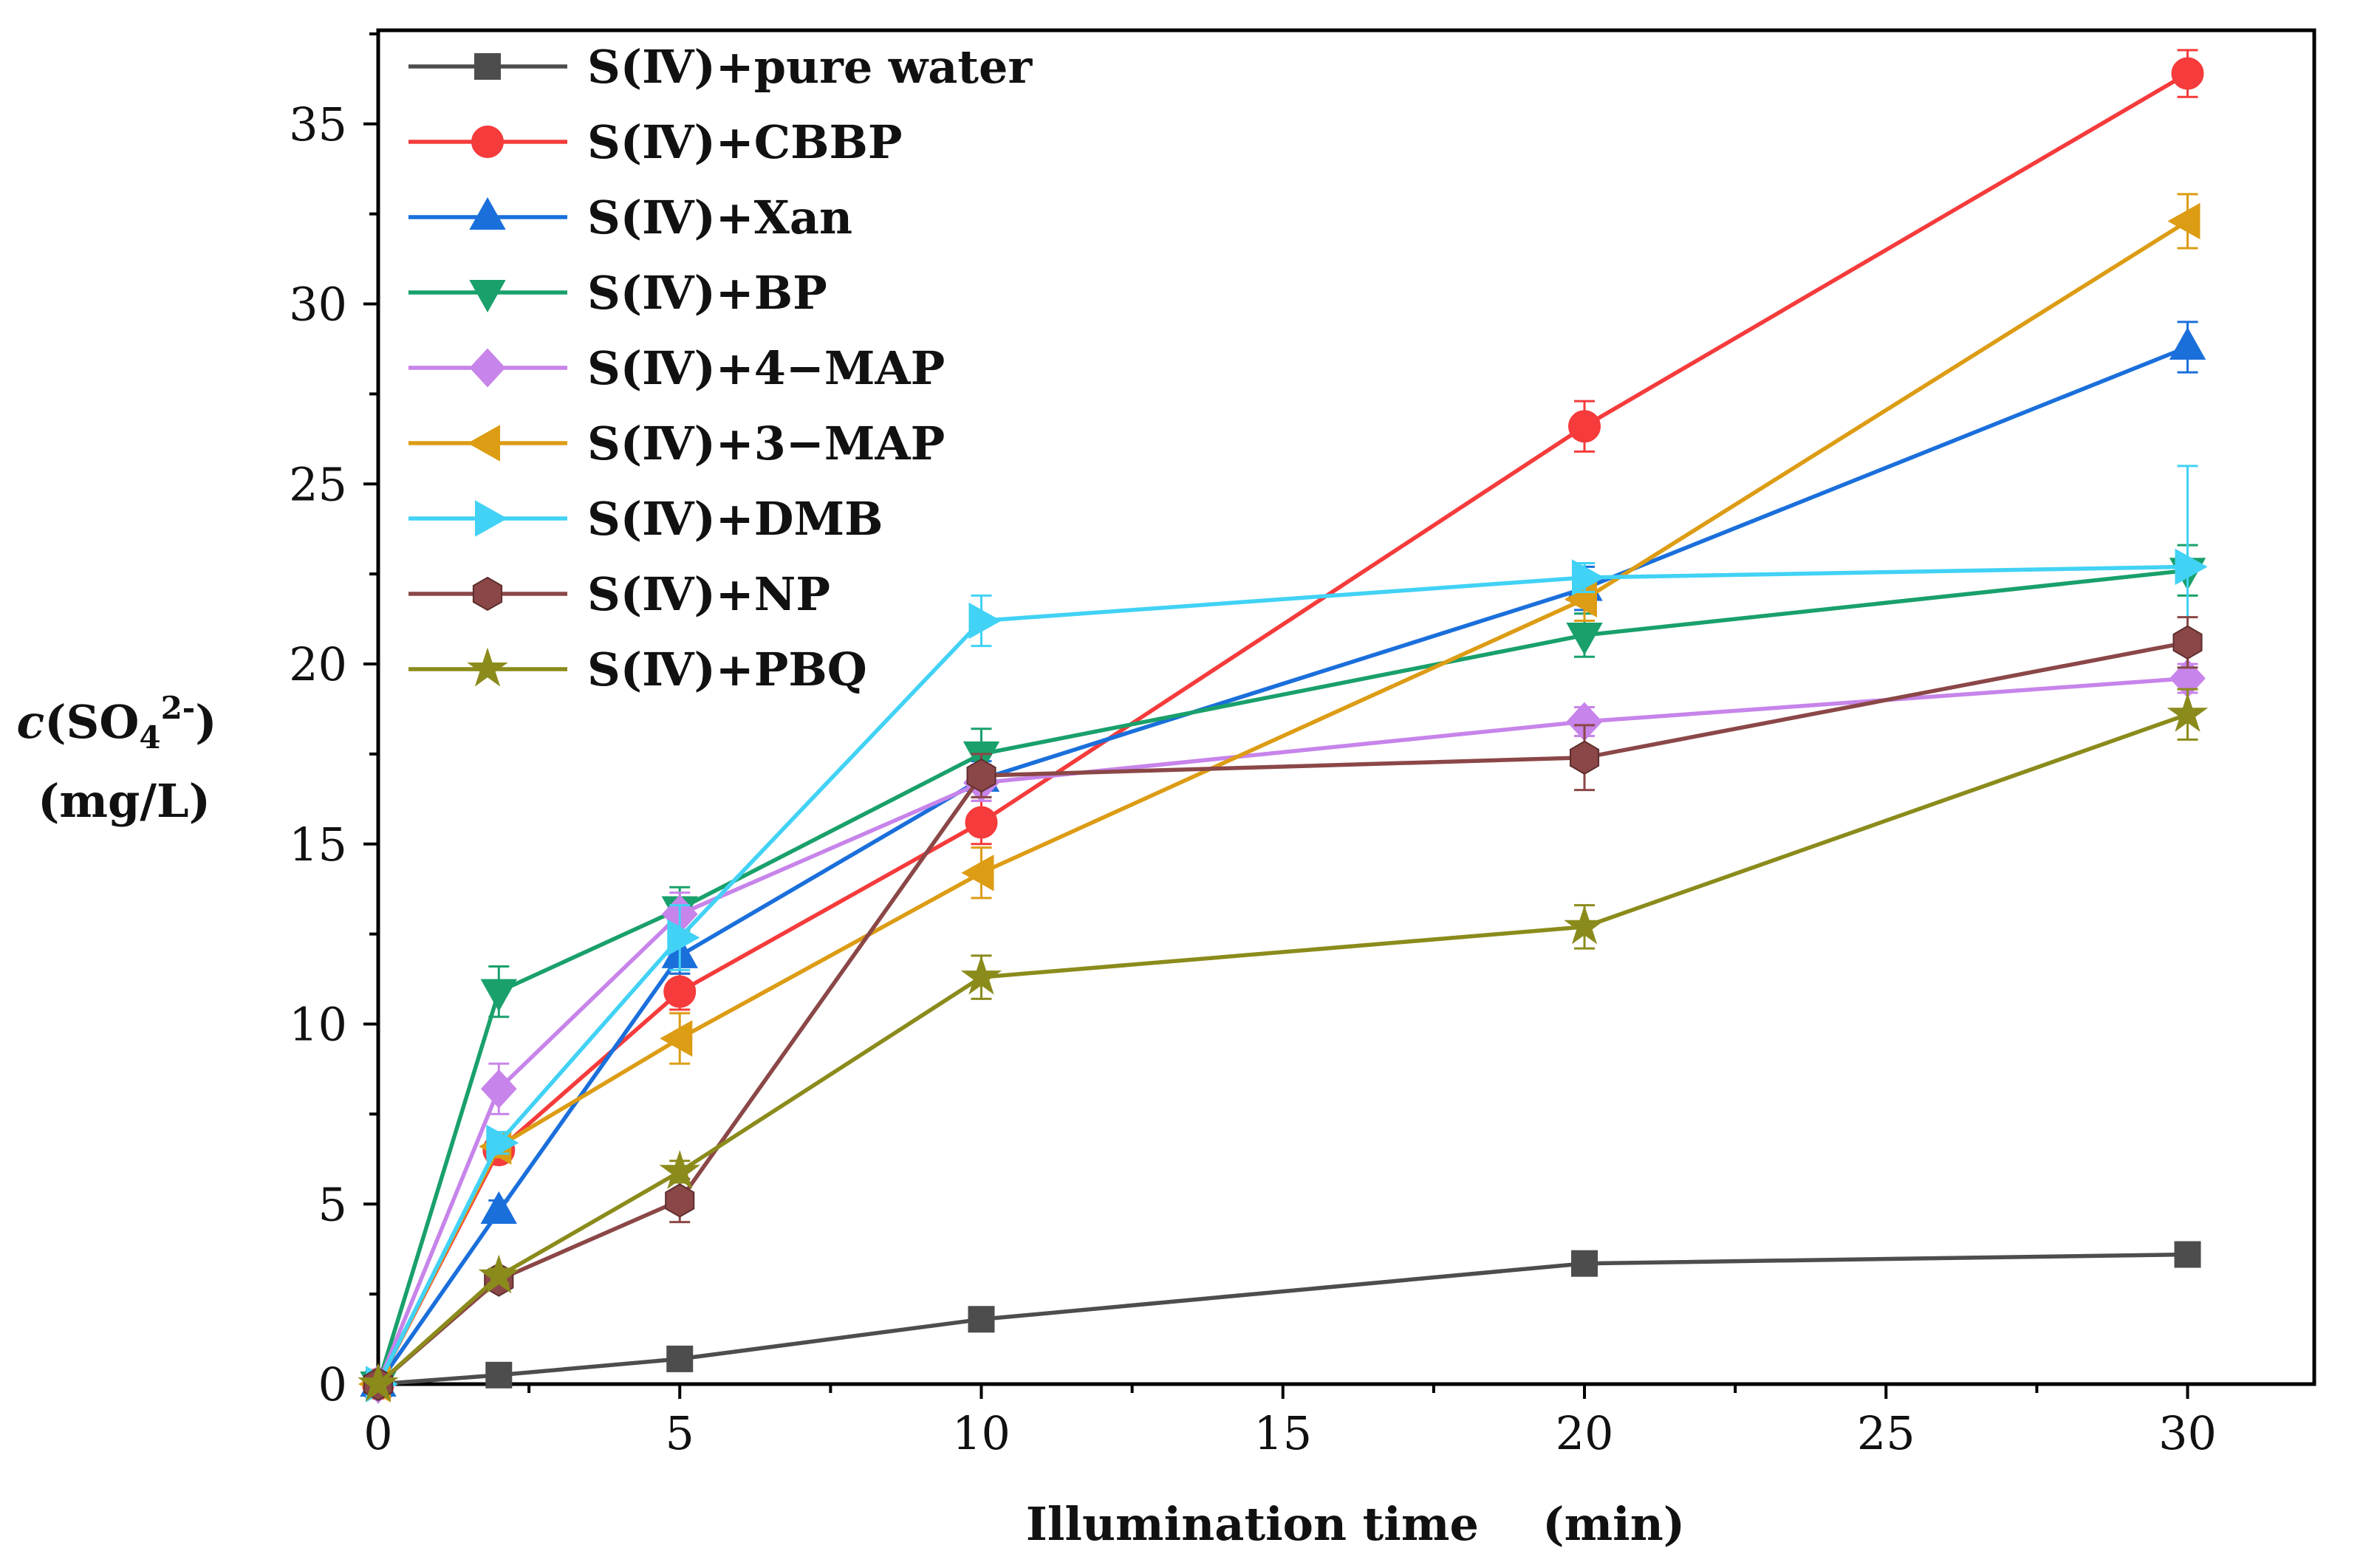  Describe the element at coordinates (1355, 1524) in the screenshot. I see `x-axis-label: Illumination time (min)` at that location.